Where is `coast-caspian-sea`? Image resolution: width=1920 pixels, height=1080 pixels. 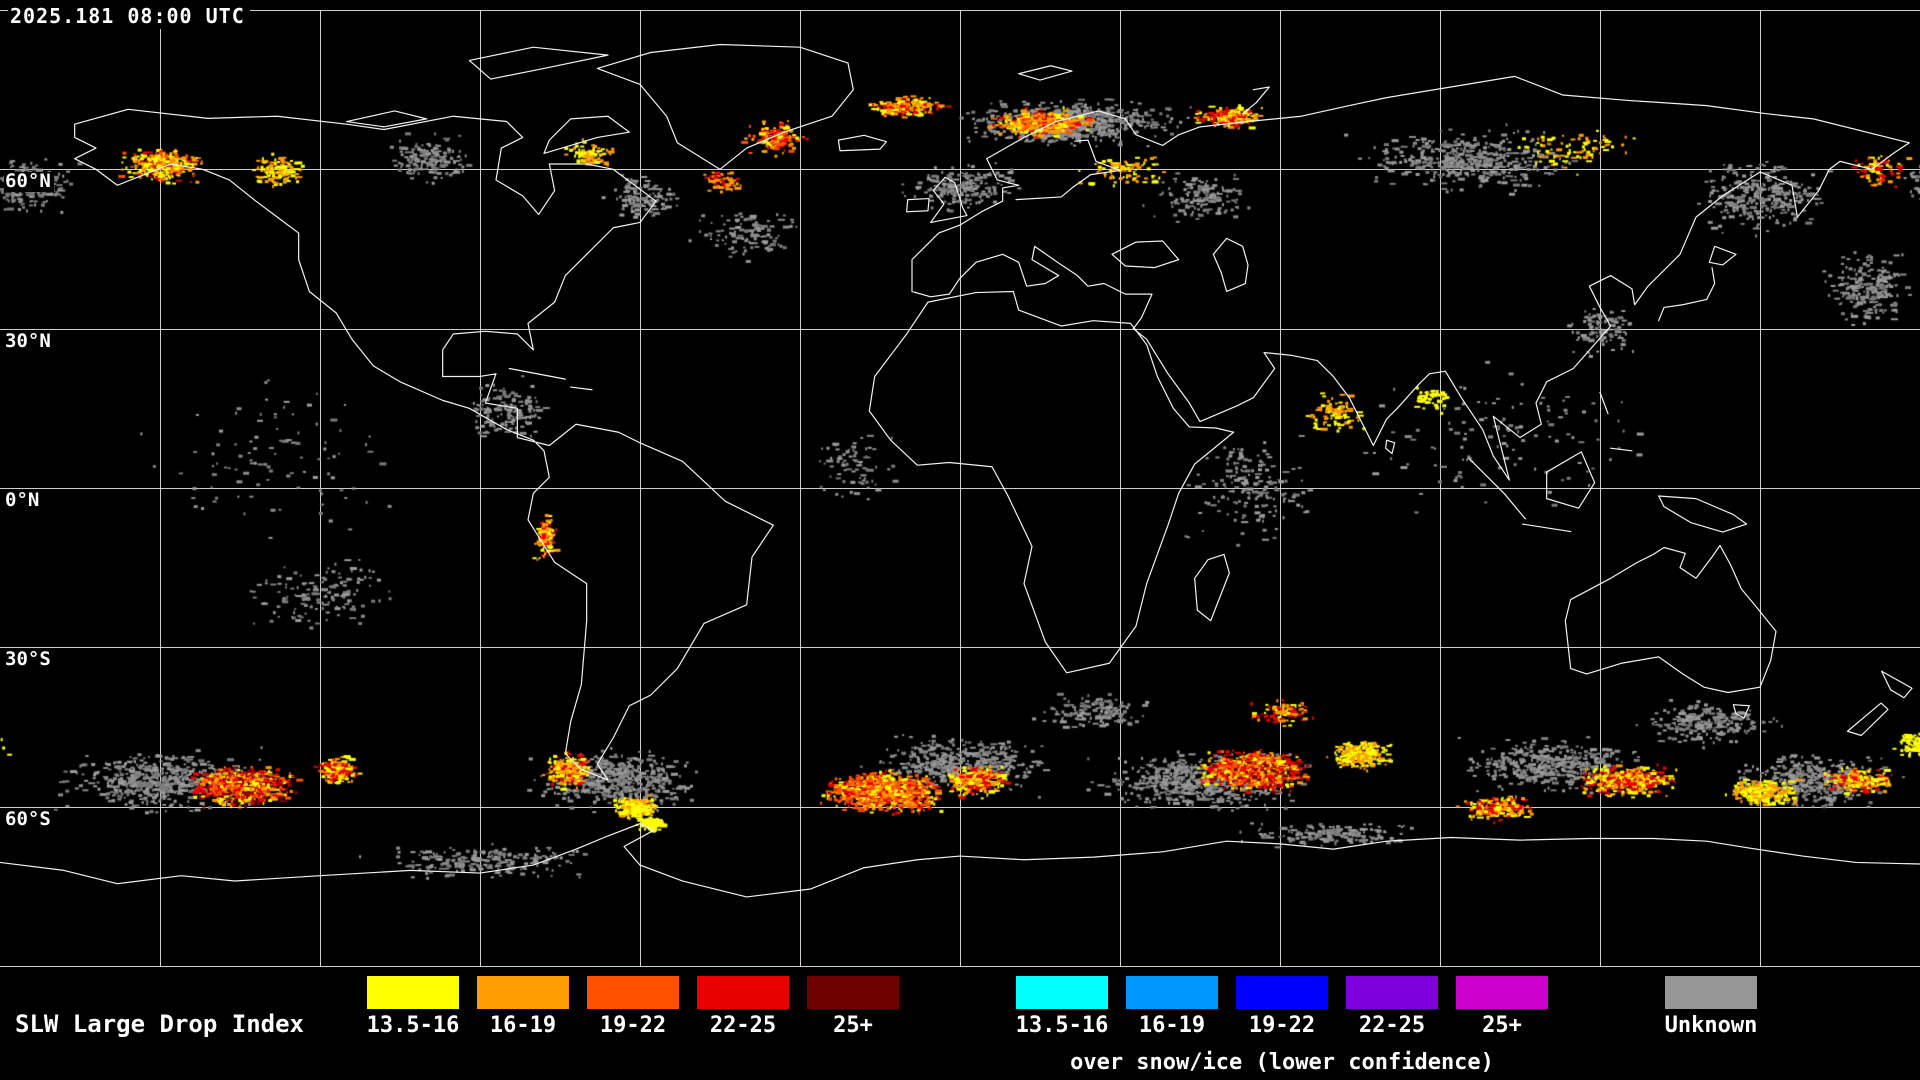 coast-caspian-sea is located at coordinates (1230, 264).